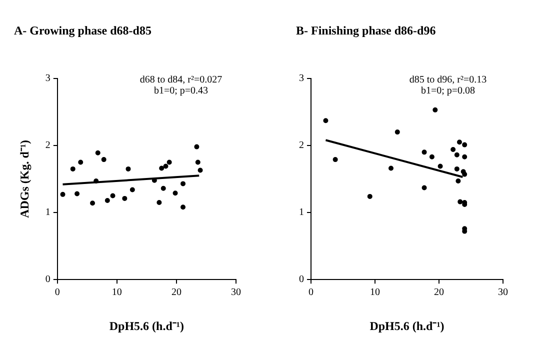 Image resolution: width=533 pixels, height=360 pixels. What do you see at coordinates (448, 80) in the screenshot?
I see `annotation: d85 to d96, r²=0.13` at bounding box center [448, 80].